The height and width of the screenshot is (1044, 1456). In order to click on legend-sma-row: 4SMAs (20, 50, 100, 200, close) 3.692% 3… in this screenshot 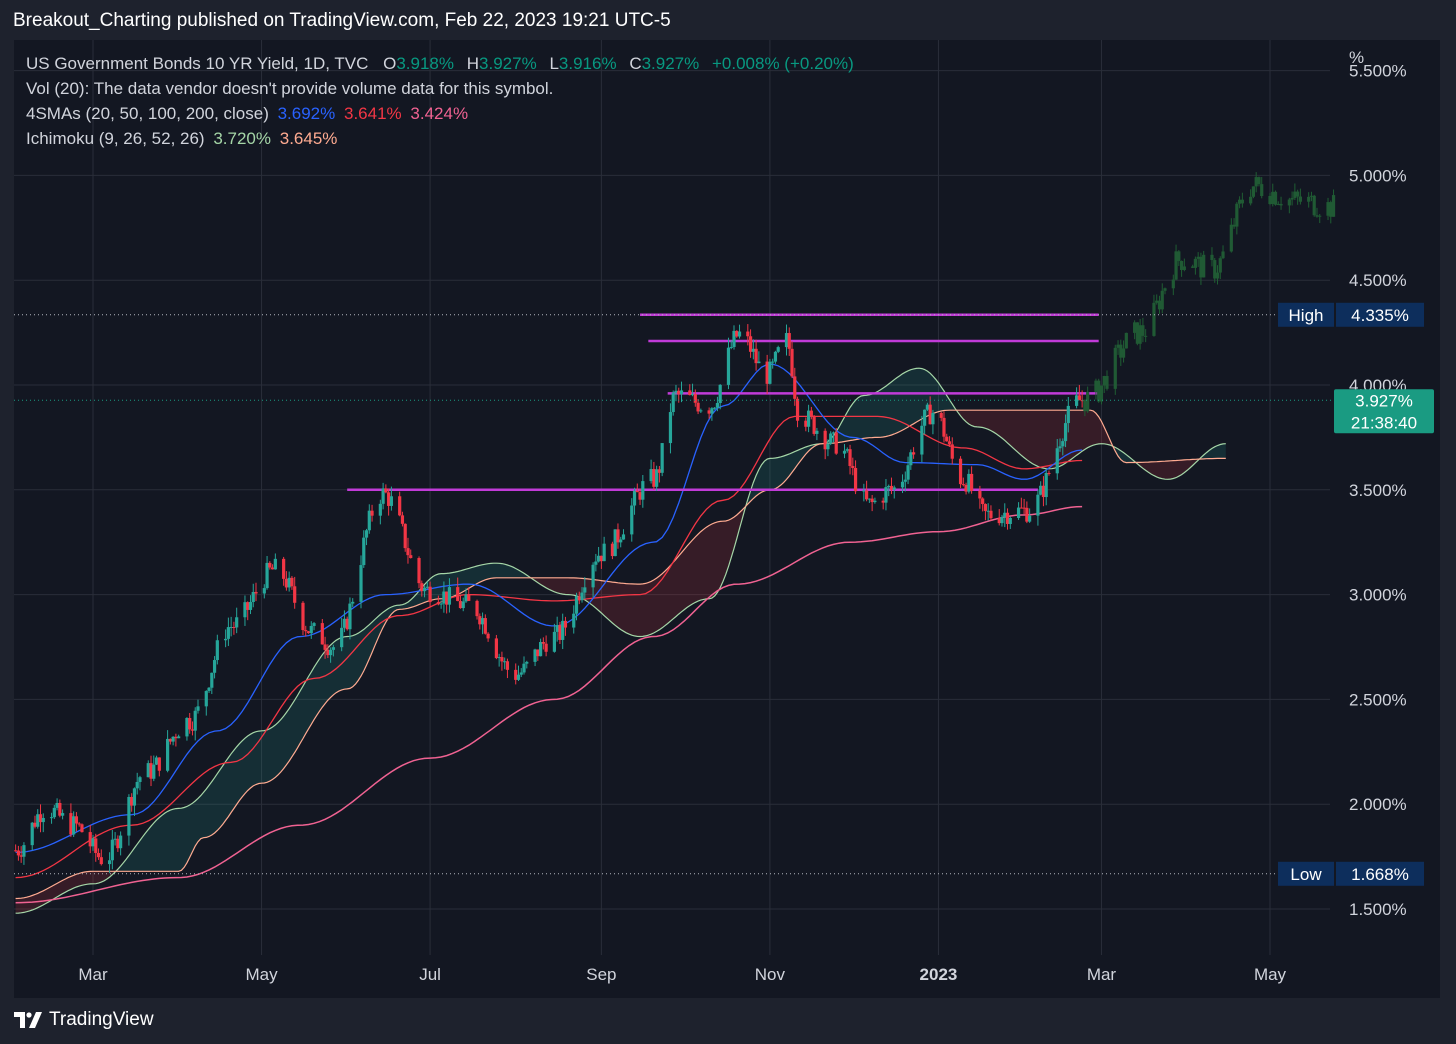, I will do `click(440, 113)`.